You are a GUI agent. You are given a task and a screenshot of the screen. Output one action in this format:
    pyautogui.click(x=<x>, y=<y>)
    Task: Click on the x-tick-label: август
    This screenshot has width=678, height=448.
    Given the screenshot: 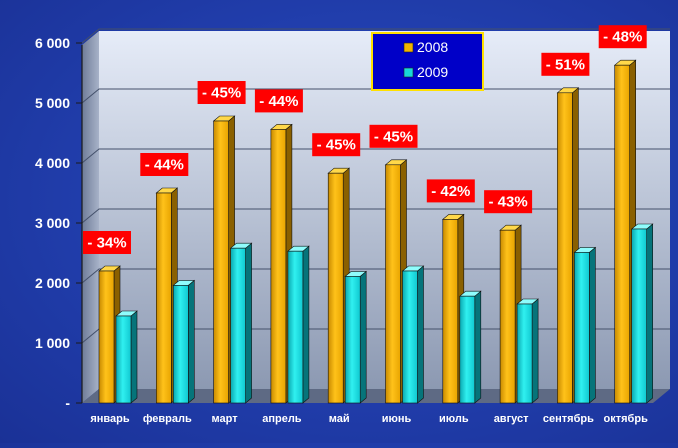 What is the action you would take?
    pyautogui.click(x=511, y=419)
    